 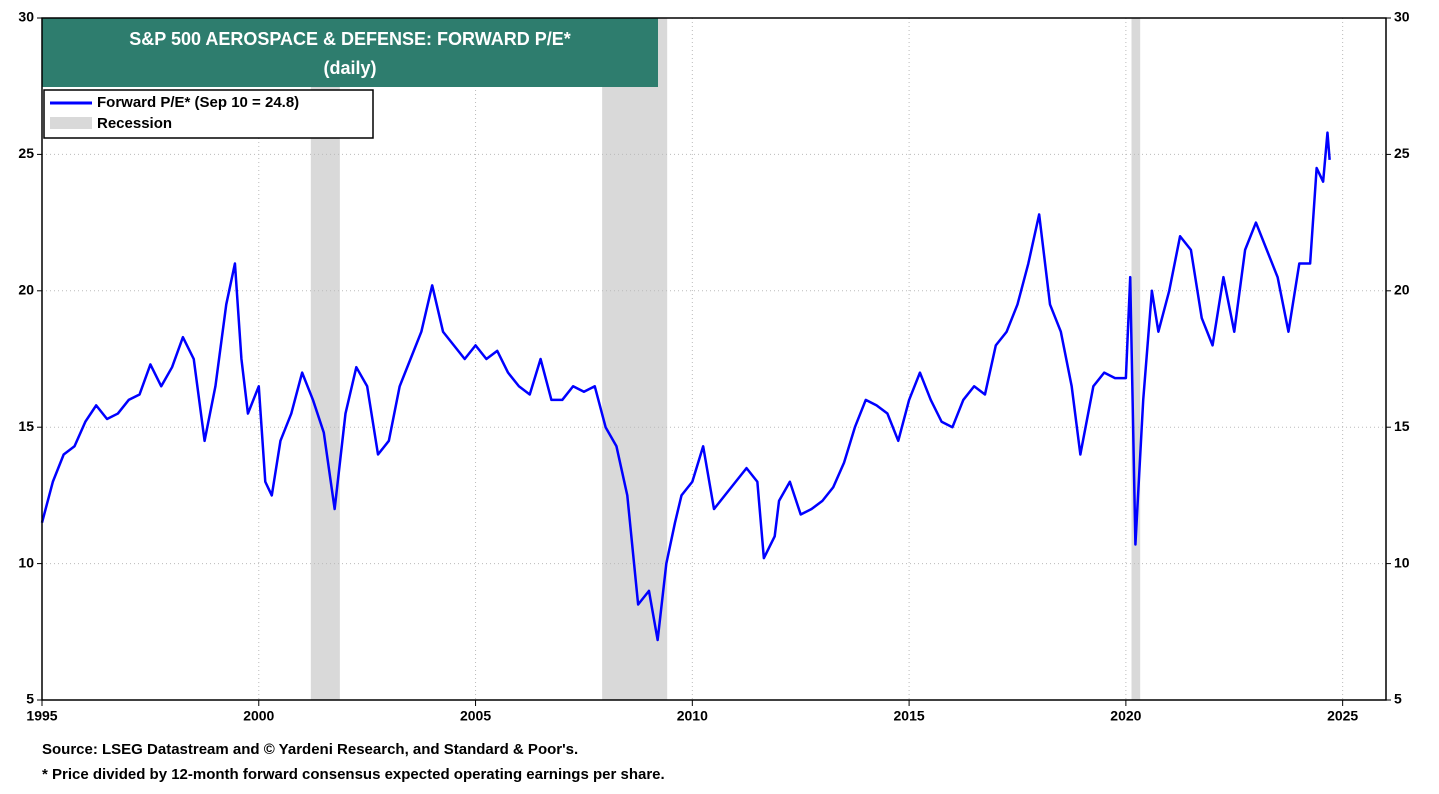 What do you see at coordinates (198, 102) in the screenshot?
I see `legend-label: Forward P/E* (Sep 10 = 24.8)` at bounding box center [198, 102].